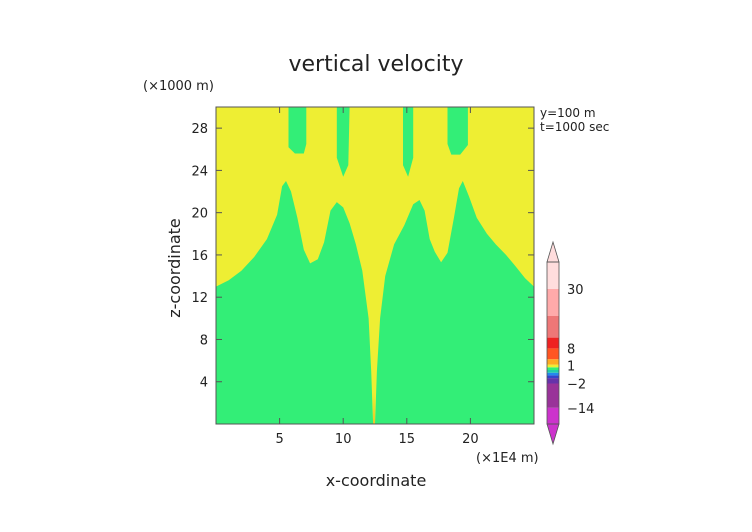 This screenshot has height=532, width=752. Describe the element at coordinates (199, 256) in the screenshot. I see `y-tick-label: 16` at that location.